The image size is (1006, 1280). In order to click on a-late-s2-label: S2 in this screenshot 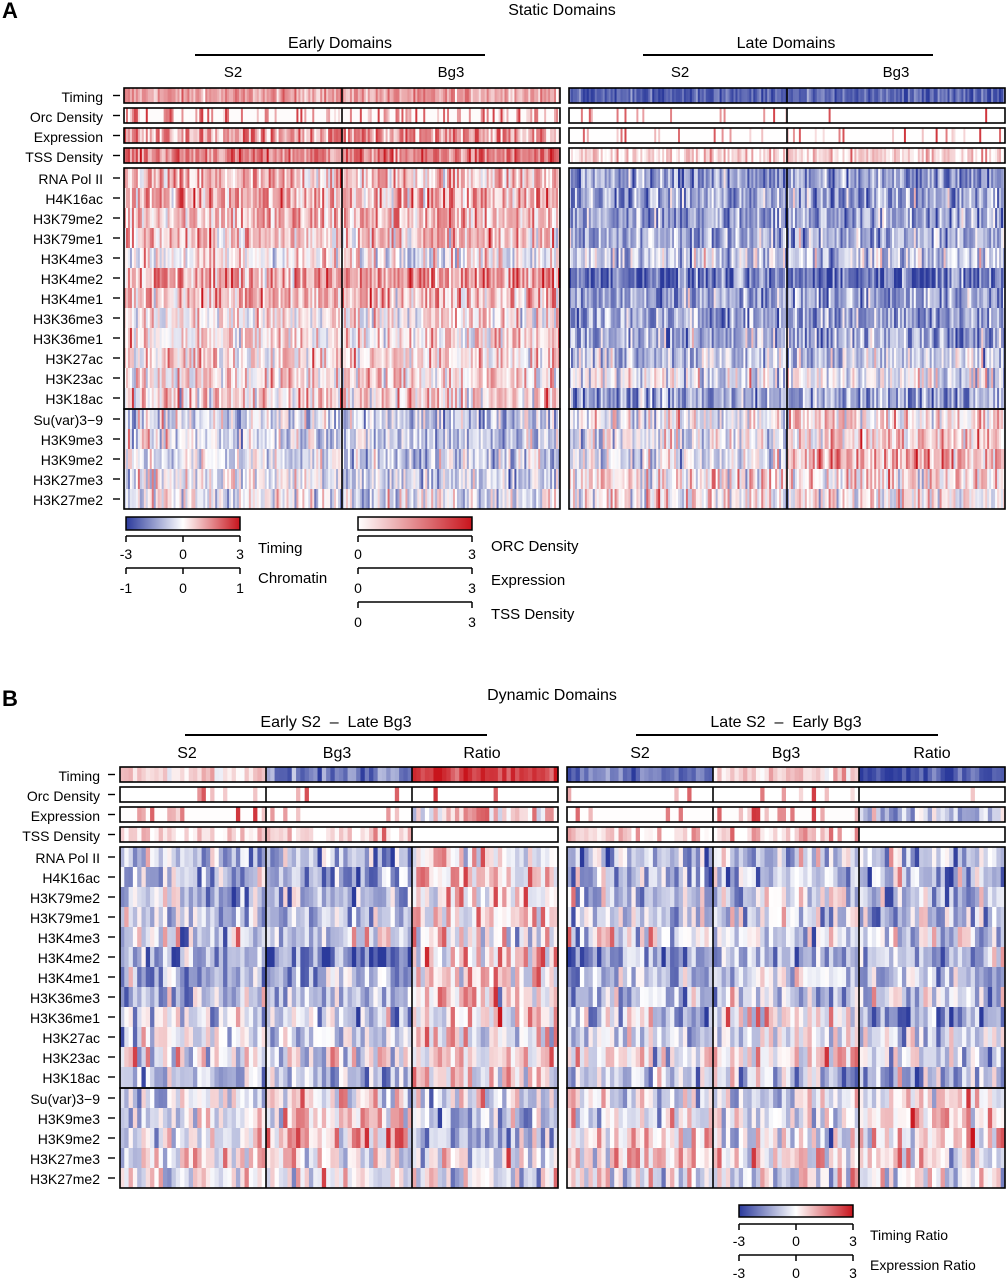, I will do `click(680, 72)`.